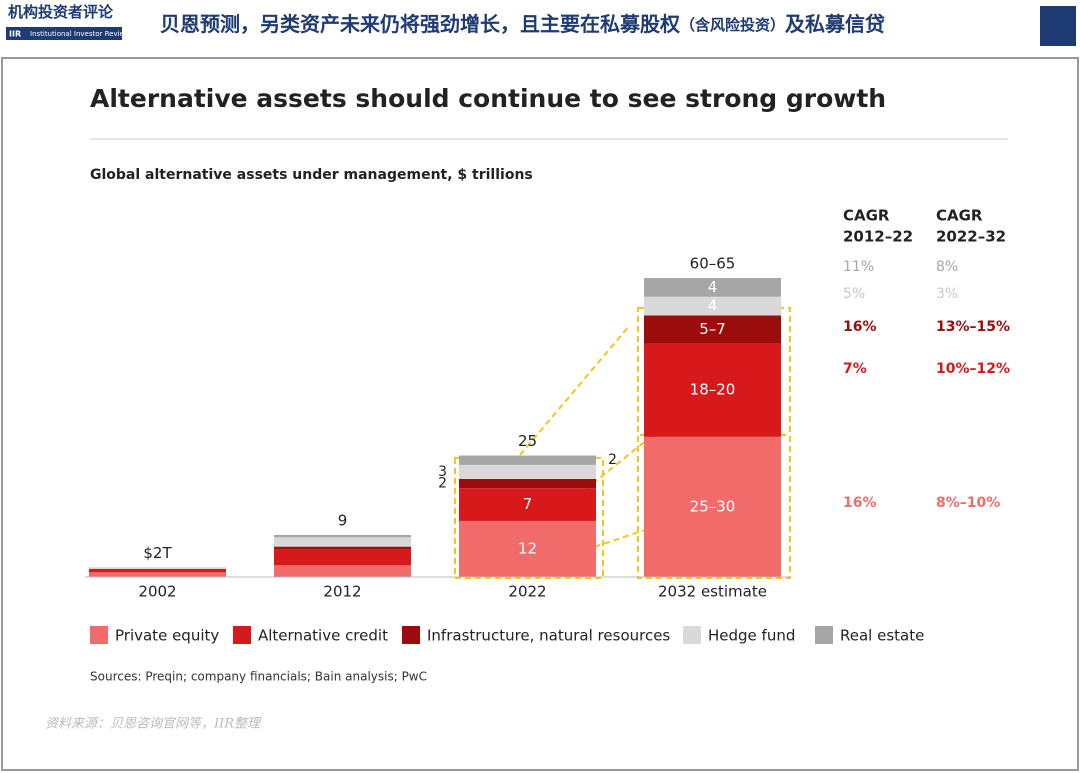 Image resolution: width=1080 pixels, height=773 pixels. I want to click on corner-logo, so click(1058, 26).